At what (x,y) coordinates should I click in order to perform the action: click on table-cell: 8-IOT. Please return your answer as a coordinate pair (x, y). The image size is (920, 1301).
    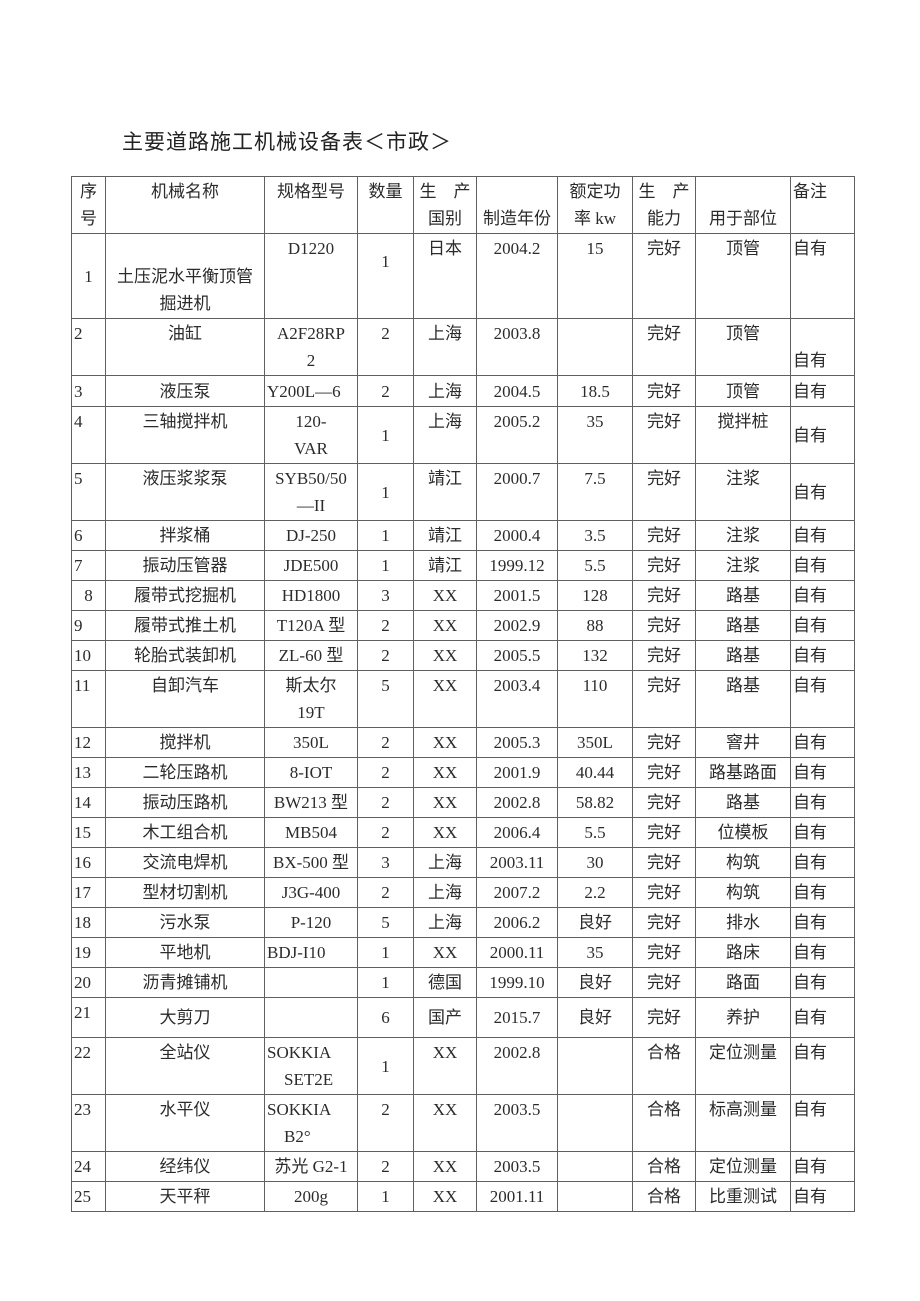
    Looking at the image, I should click on (311, 772).